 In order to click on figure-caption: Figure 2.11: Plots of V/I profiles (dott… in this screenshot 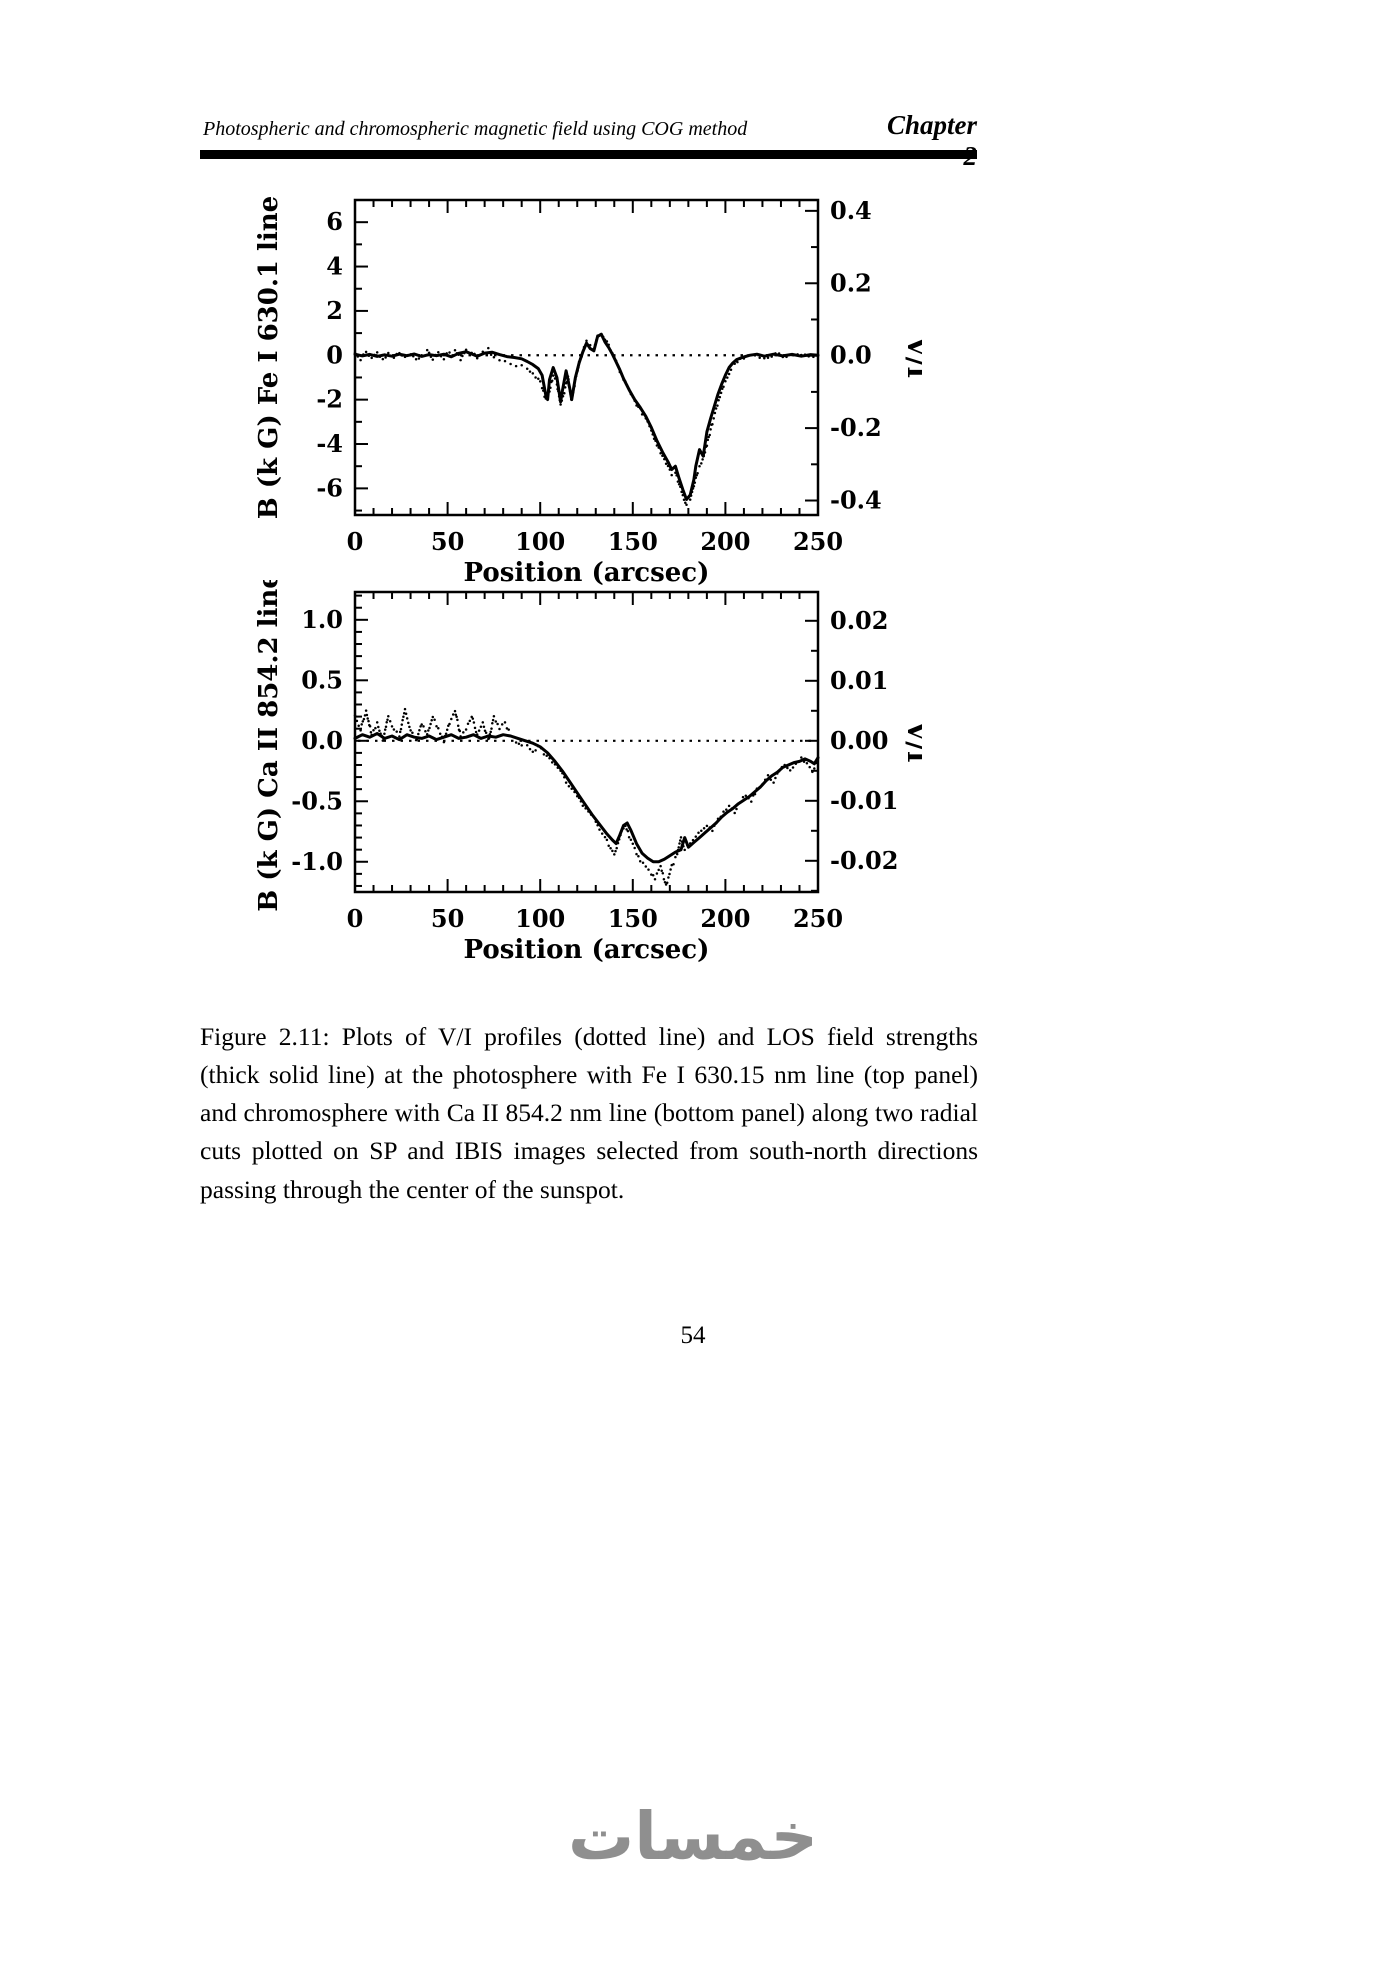, I will do `click(589, 1112)`.